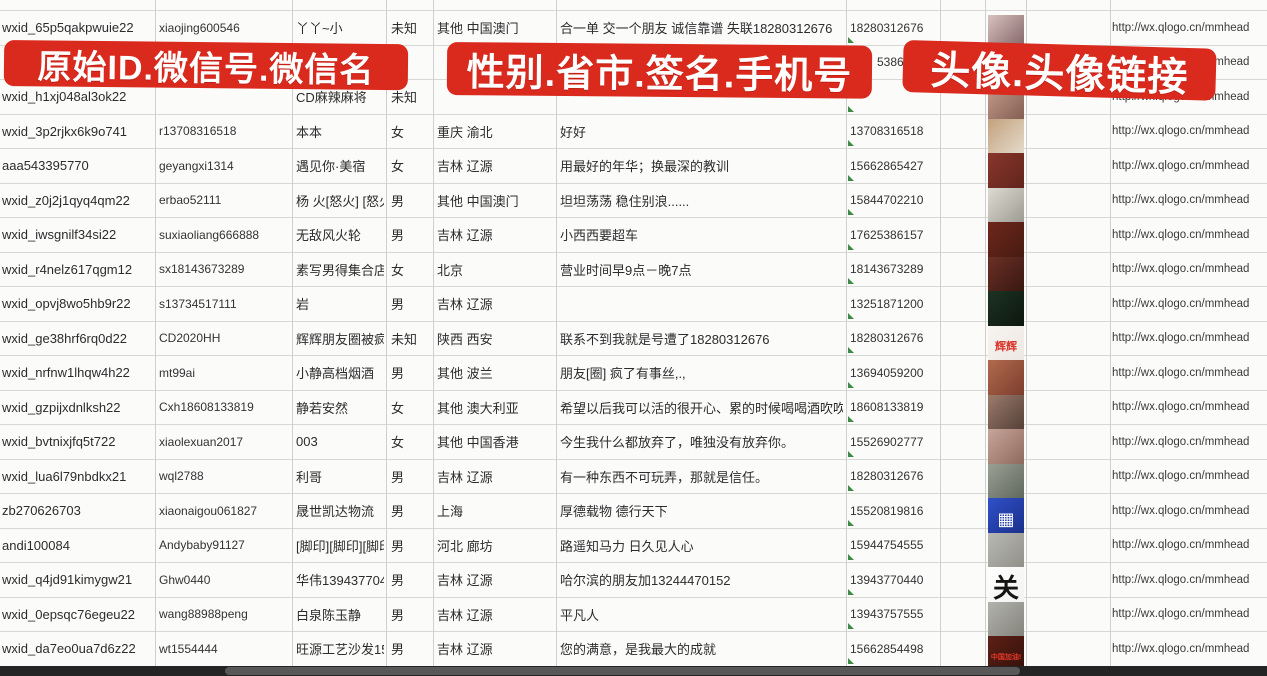  What do you see at coordinates (887, 510) in the screenshot?
I see `cell-phone: 15520819816` at bounding box center [887, 510].